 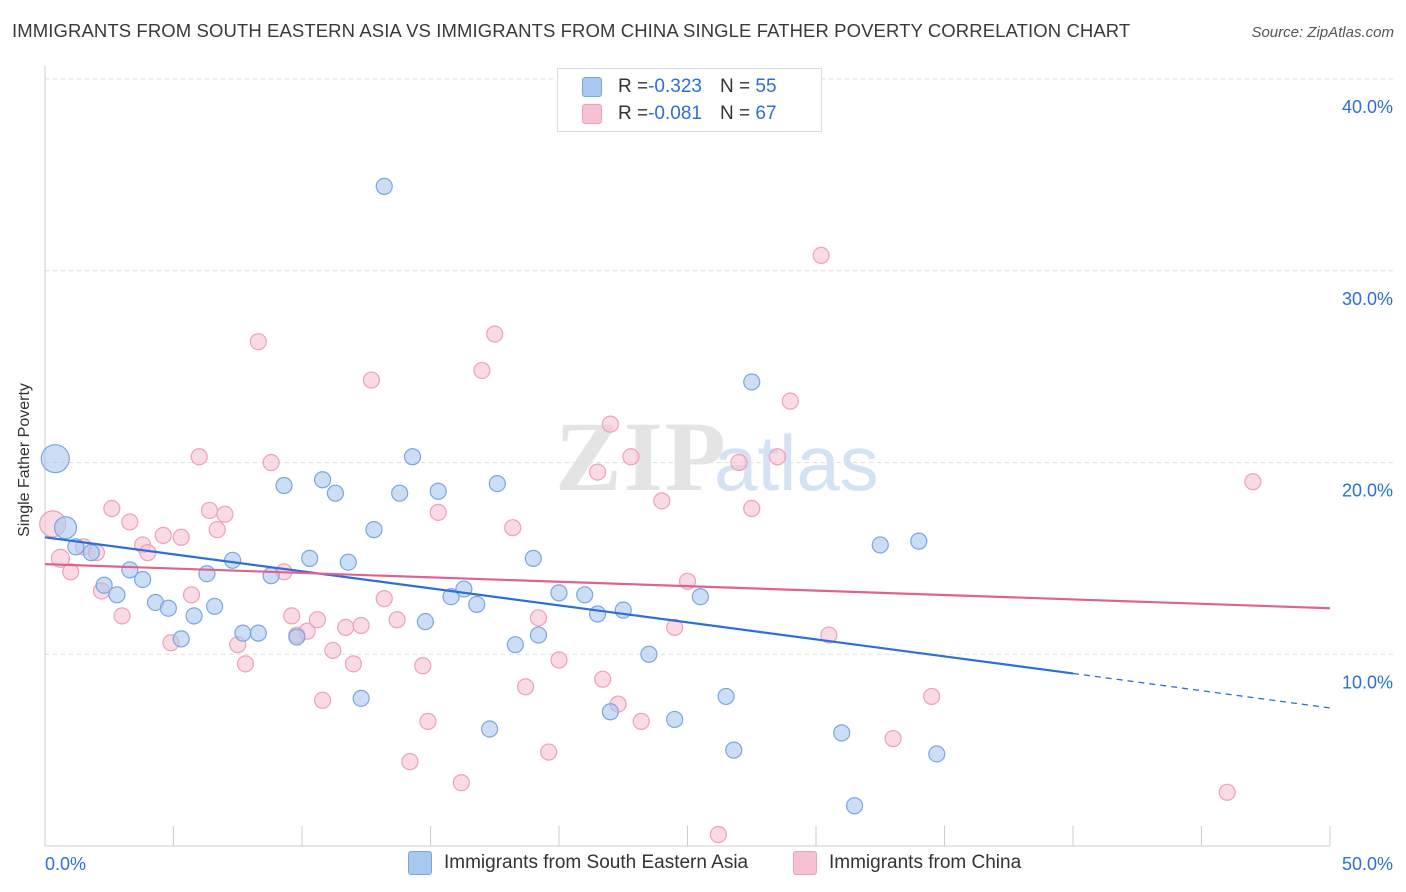 I want to click on legend-label-china: Immigrants from China, so click(x=925, y=862).